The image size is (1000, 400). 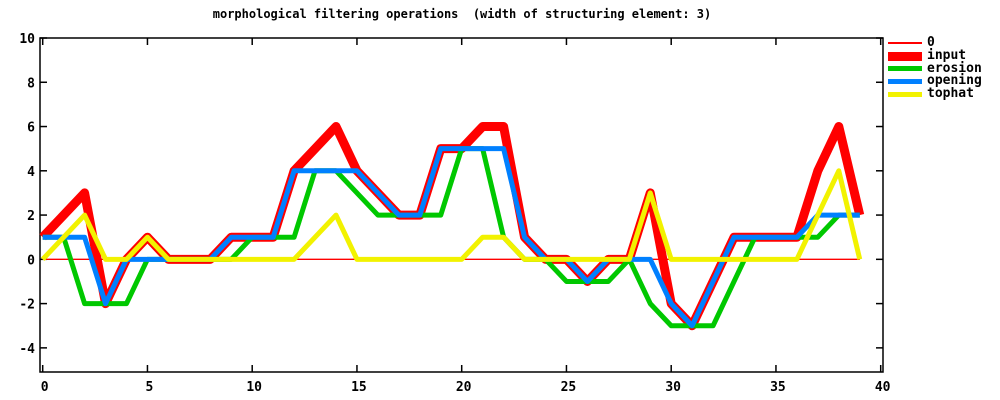 What do you see at coordinates (31, 172) in the screenshot?
I see `y-tick-label: 4` at bounding box center [31, 172].